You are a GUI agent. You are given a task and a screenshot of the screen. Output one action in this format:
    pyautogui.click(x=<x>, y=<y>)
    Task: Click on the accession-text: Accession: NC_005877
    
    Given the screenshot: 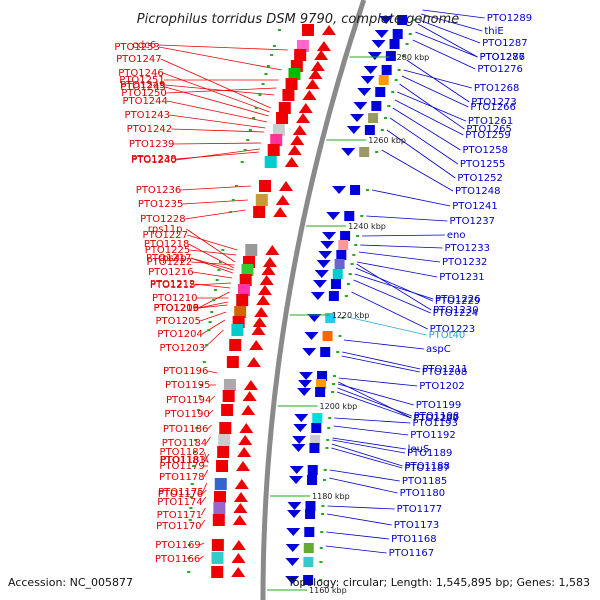 What is the action you would take?
    pyautogui.click(x=70, y=582)
    